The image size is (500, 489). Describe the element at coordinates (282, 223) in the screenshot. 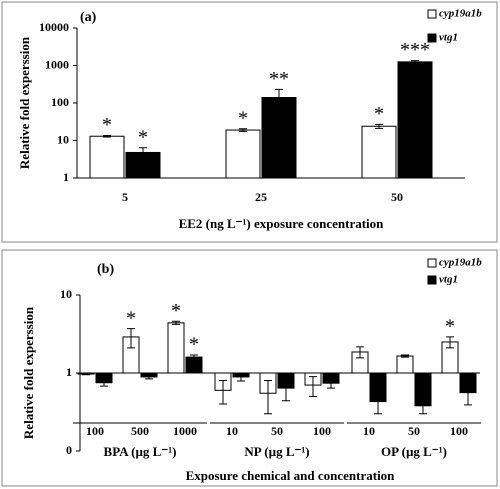

I see `x-axis-label: EE2 (ng L⁻¹) exposure concentration` at that location.